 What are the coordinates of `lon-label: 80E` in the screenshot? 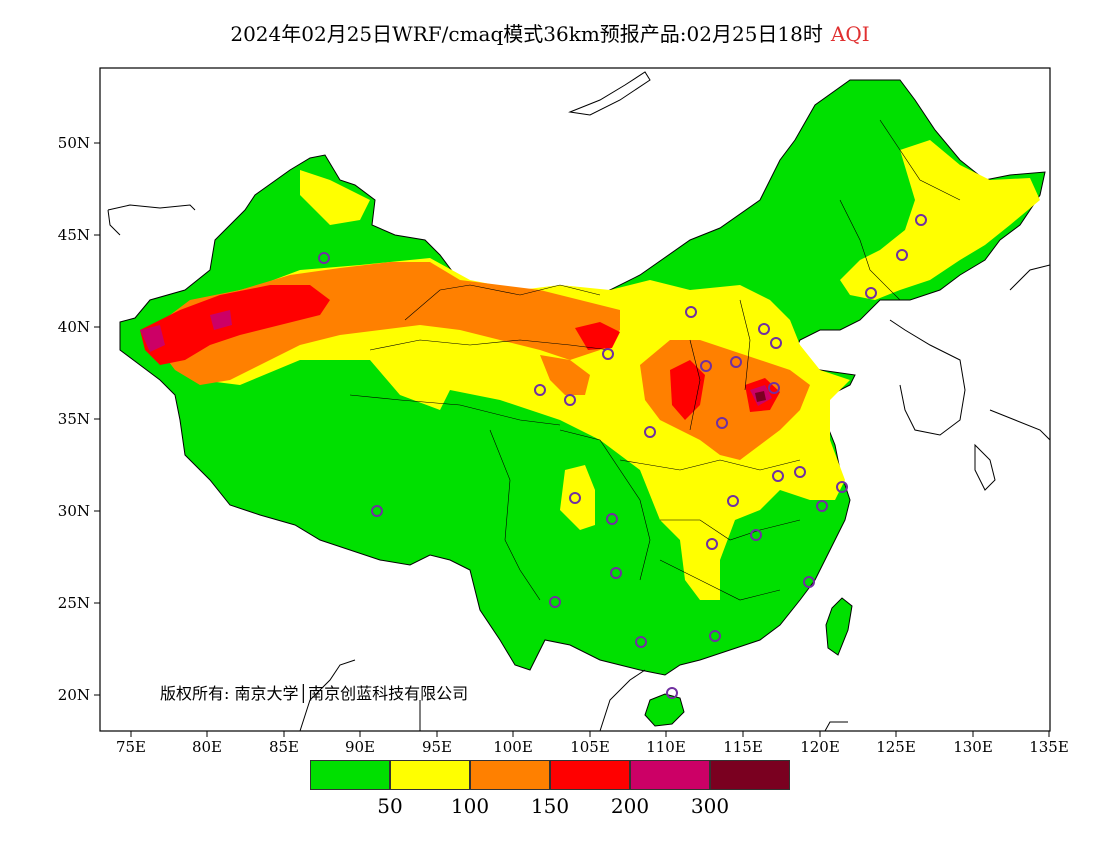 It's located at (207, 747).